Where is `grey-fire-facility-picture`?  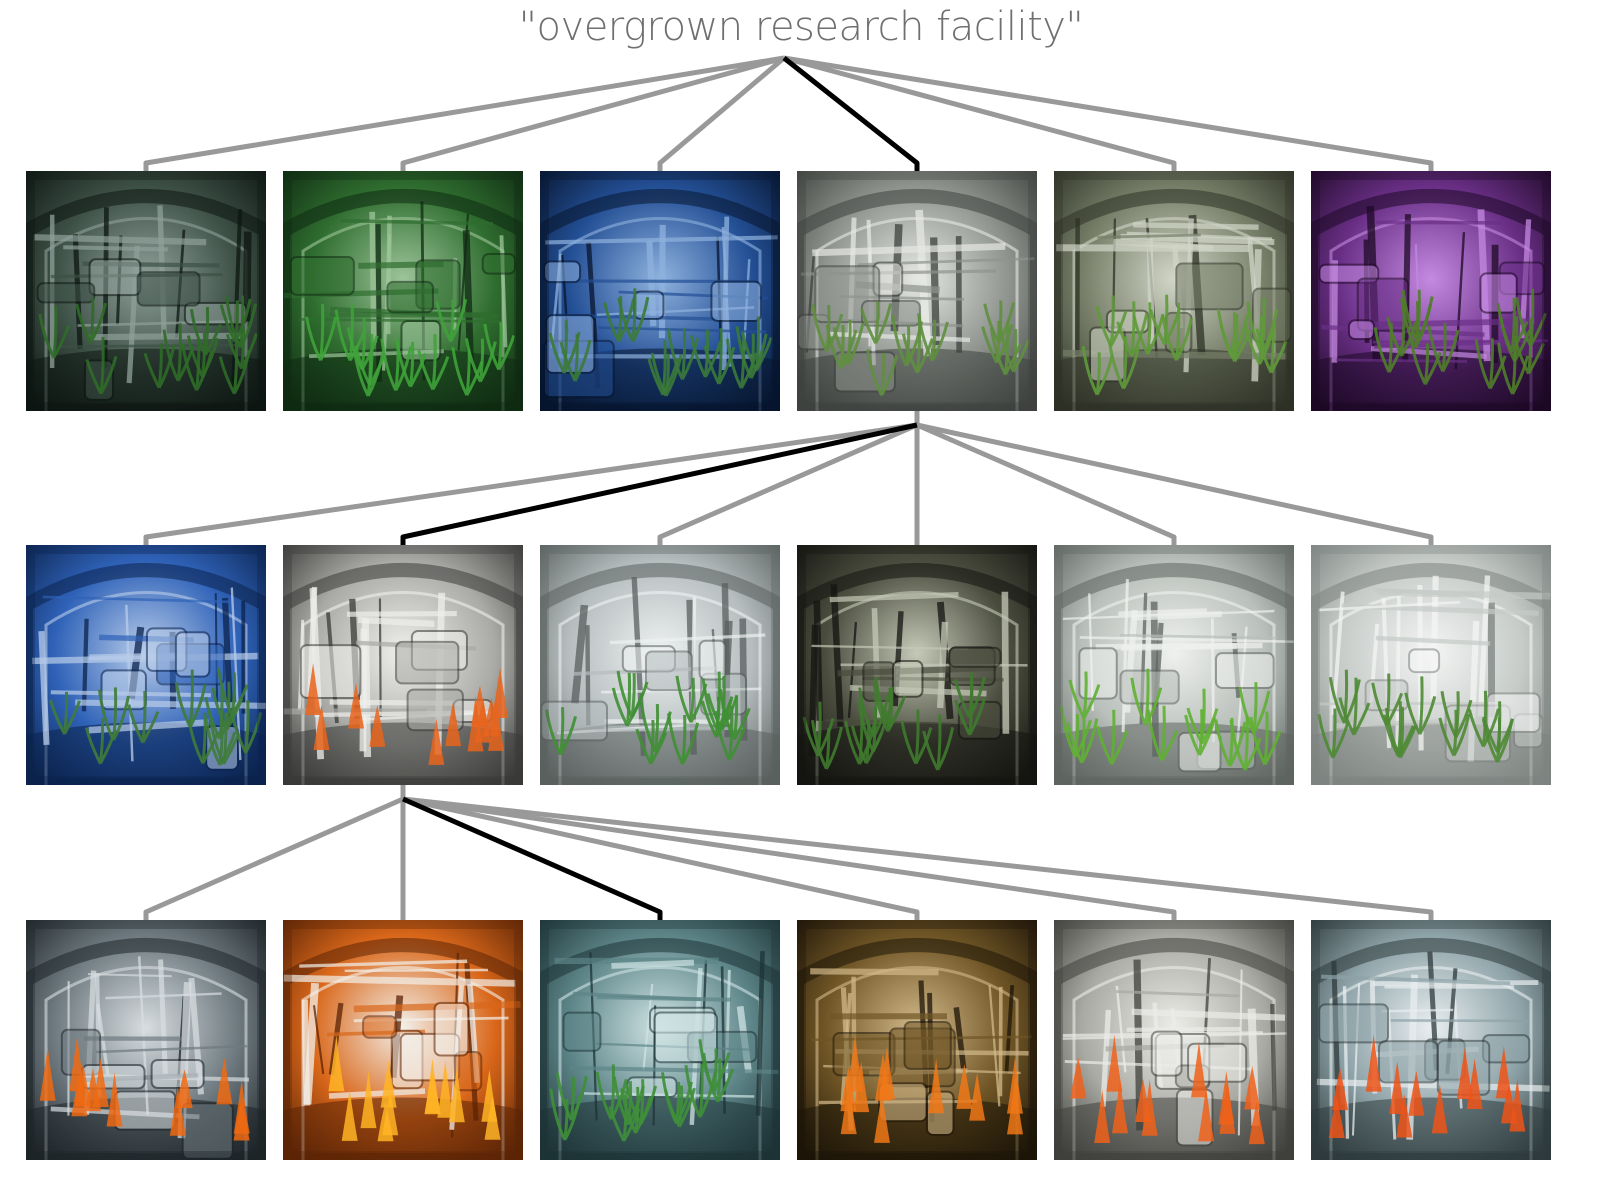
grey-fire-facility-picture is located at coordinates (146, 1040).